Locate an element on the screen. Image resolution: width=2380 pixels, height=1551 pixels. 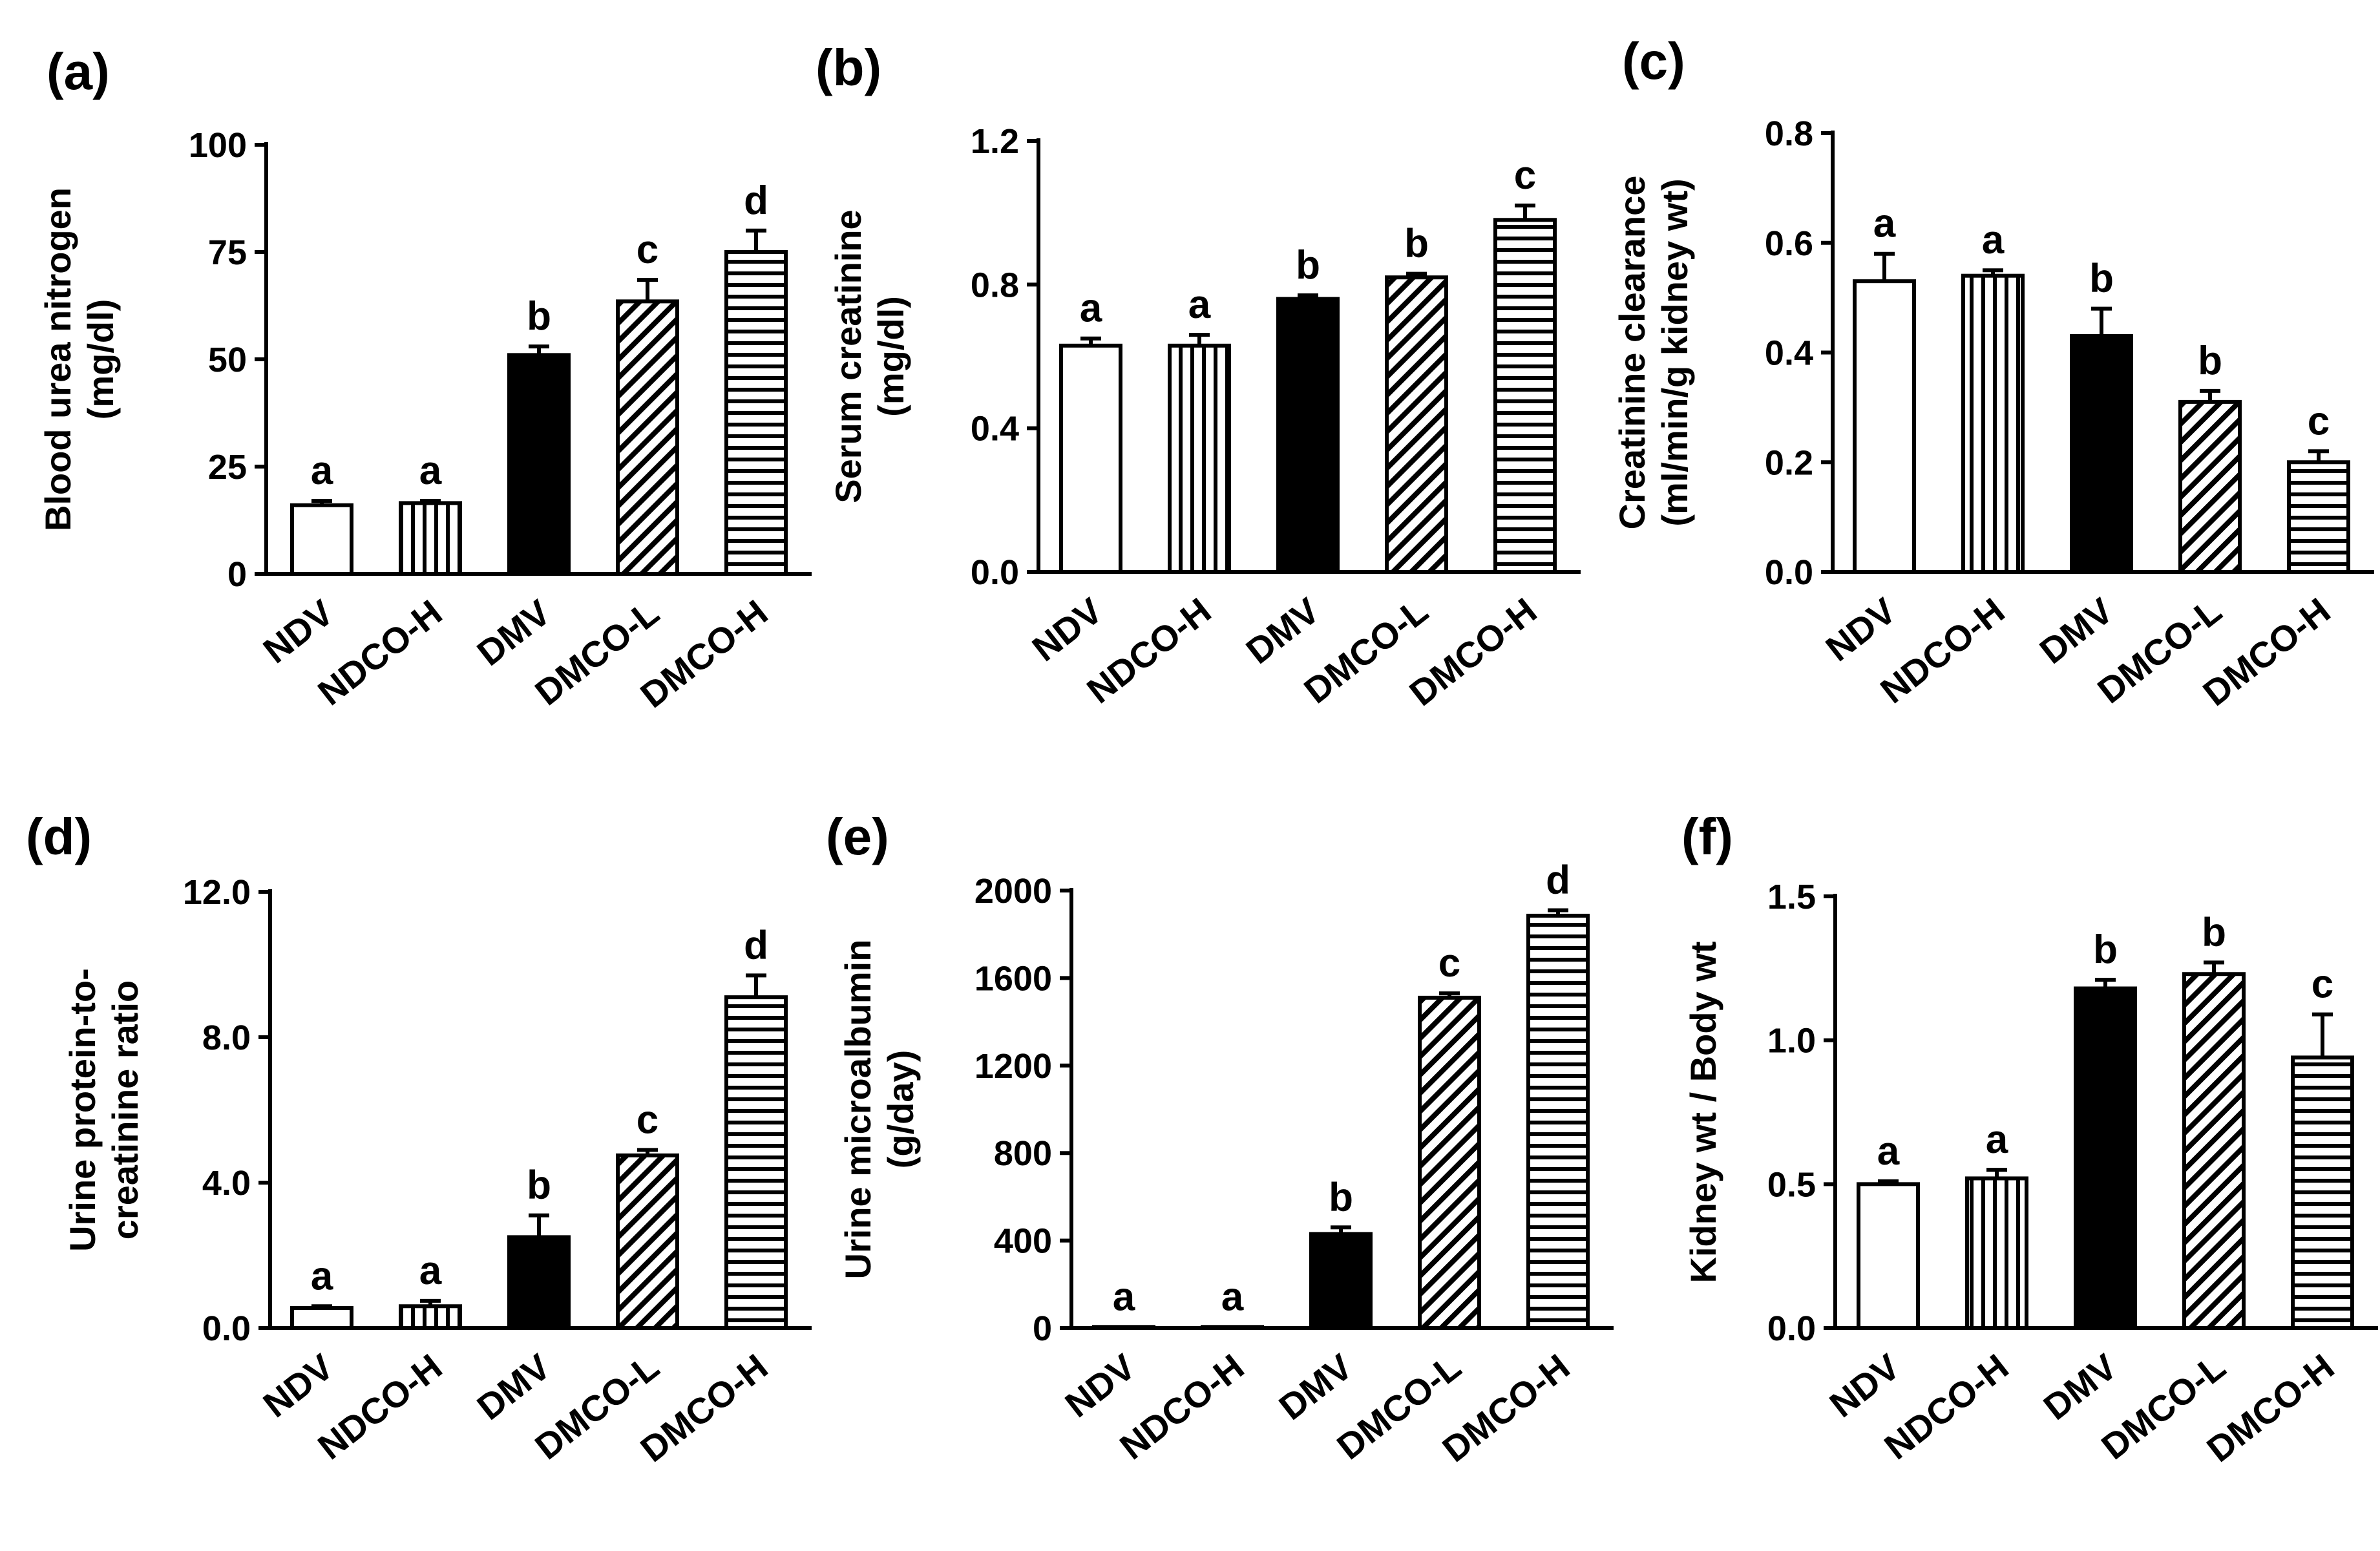
y-axis-title: Kidney wt / Body wt is located at coordinates (1703, 1112).